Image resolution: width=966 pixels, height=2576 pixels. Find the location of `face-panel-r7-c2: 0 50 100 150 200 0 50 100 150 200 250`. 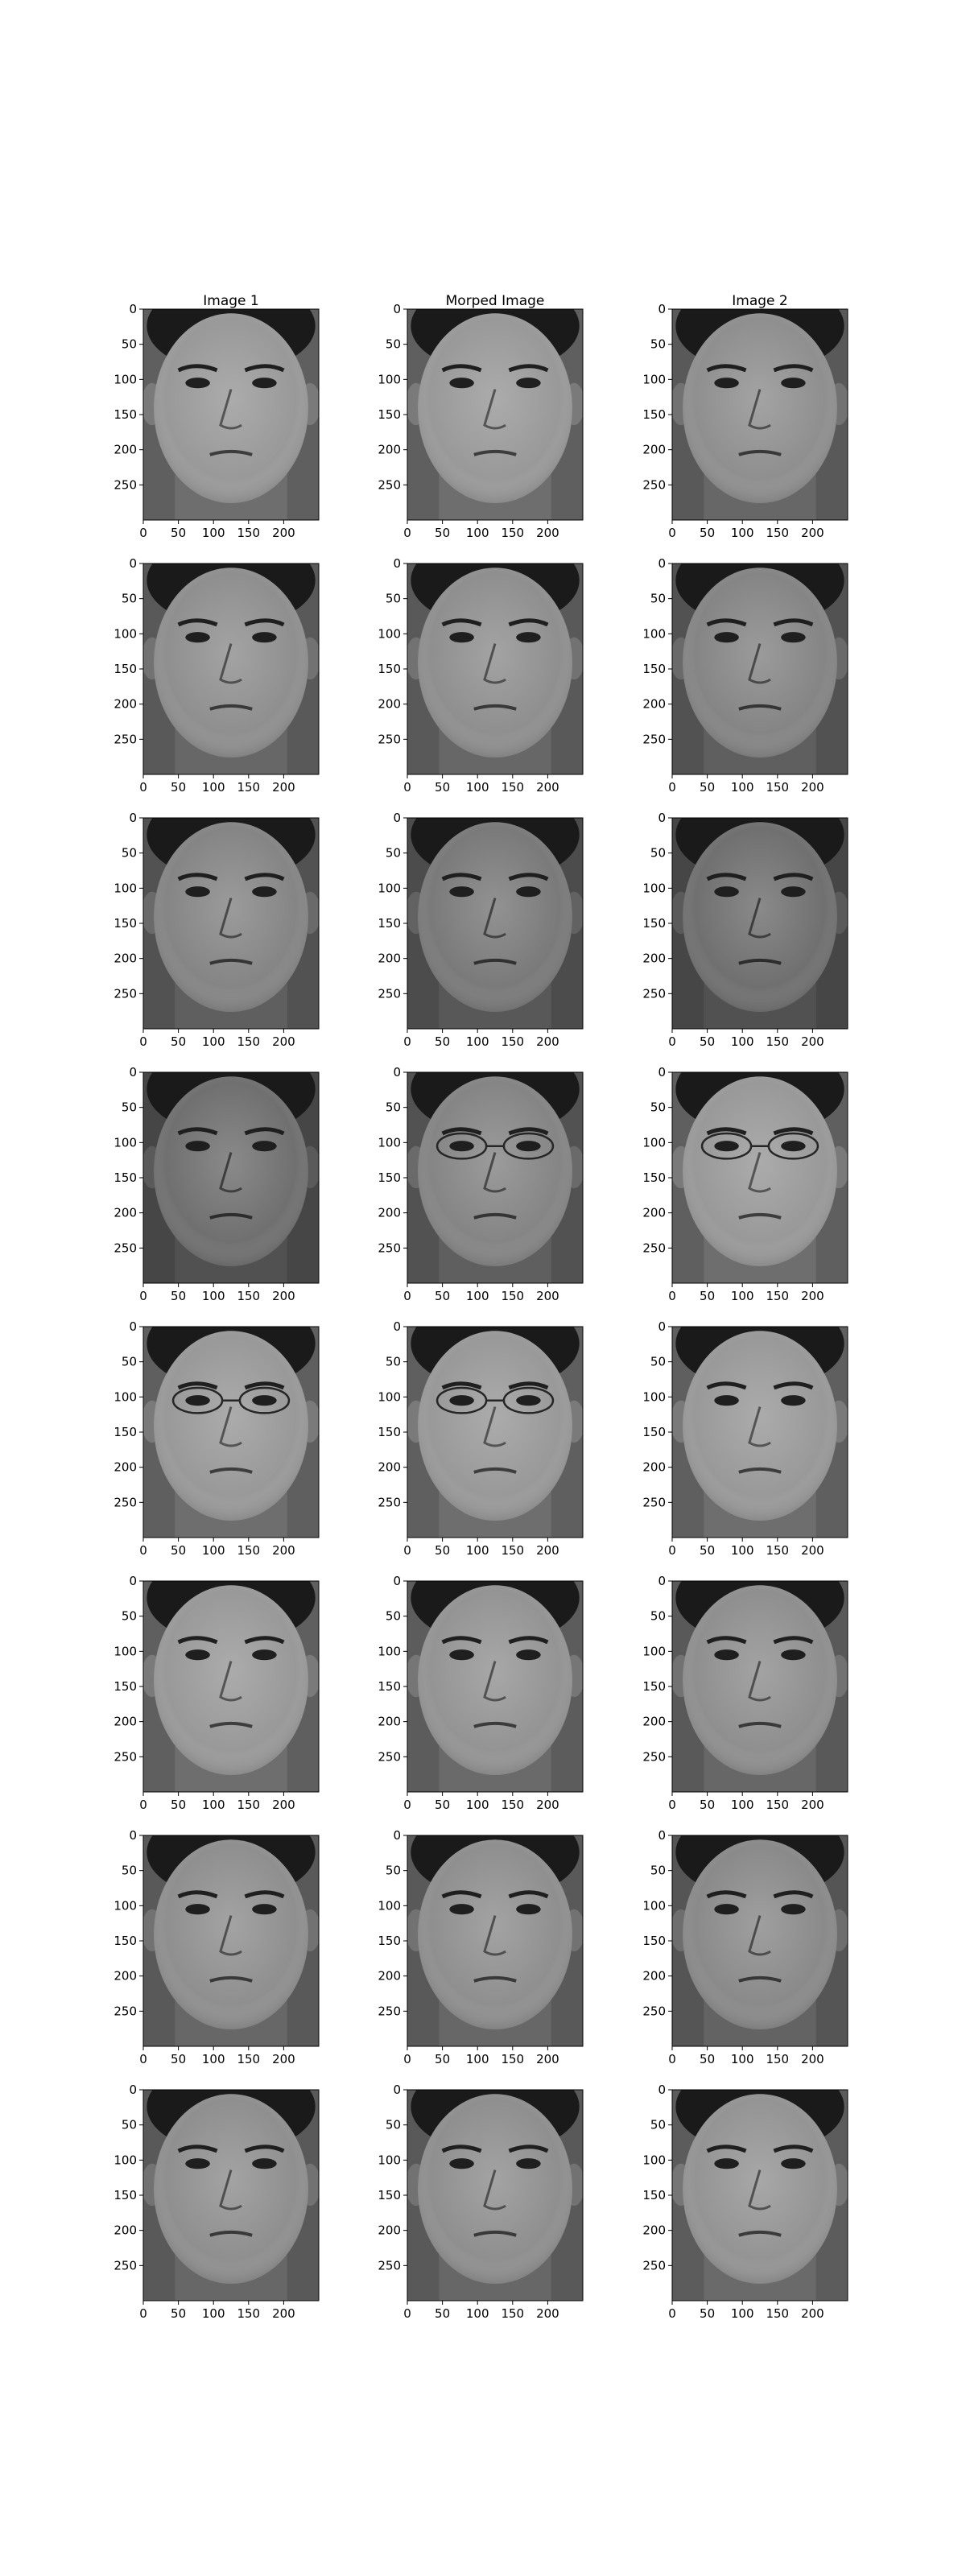

face-panel-r7-c2: 0 50 100 150 200 0 50 100 150 200 250 is located at coordinates (481, 1947).